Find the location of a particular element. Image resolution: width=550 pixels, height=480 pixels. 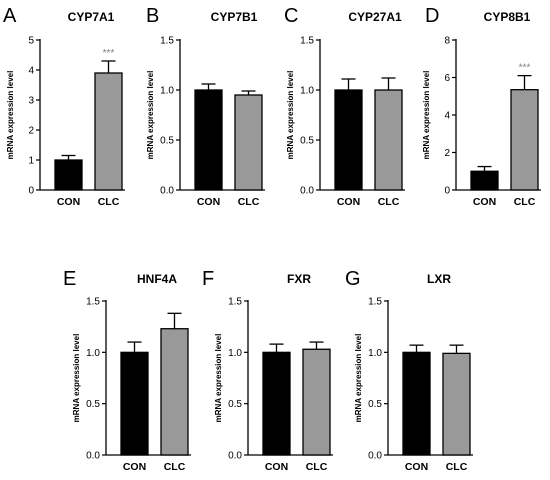

panel-letter: B is located at coordinates (152, 16).